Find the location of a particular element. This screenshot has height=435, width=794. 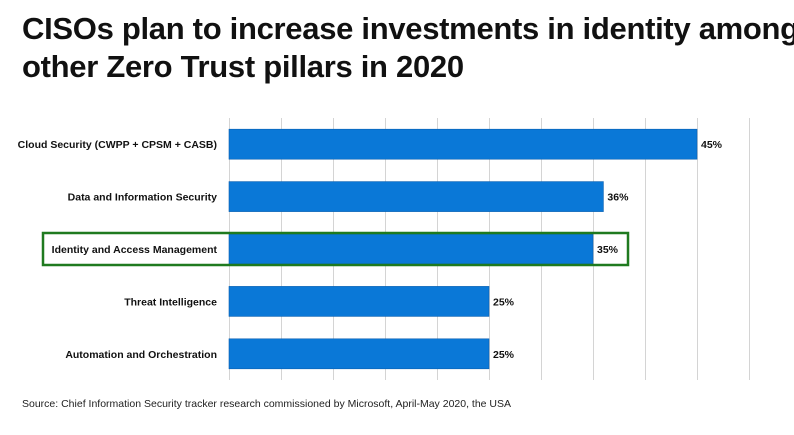

category-label-4: Threat Intelligence is located at coordinates (170, 302).